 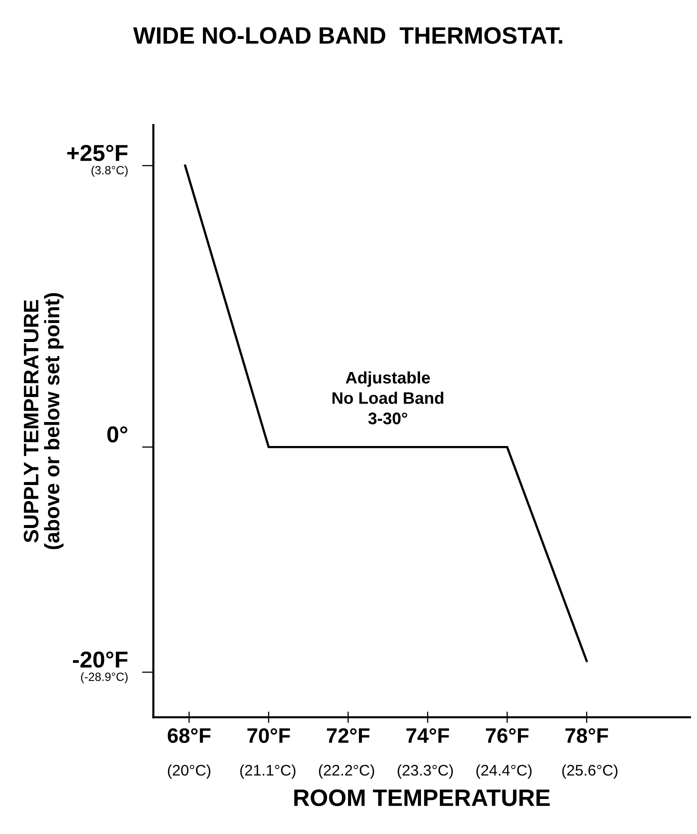 What do you see at coordinates (189, 735) in the screenshot?
I see `x-tick-label: 68°F` at bounding box center [189, 735].